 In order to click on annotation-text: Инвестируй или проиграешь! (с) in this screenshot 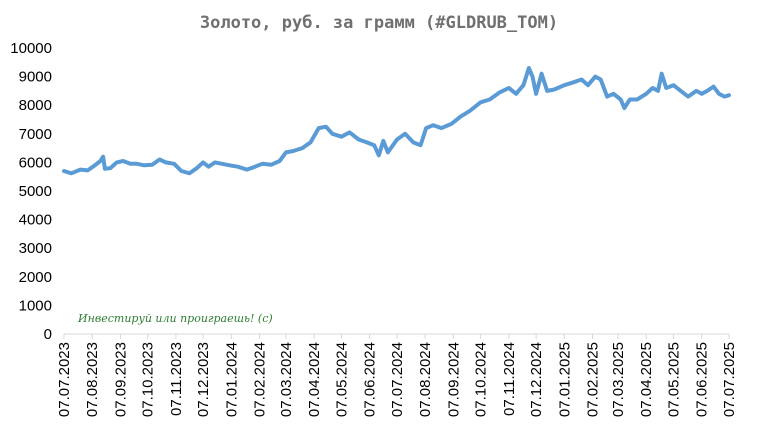, I will do `click(175, 318)`.